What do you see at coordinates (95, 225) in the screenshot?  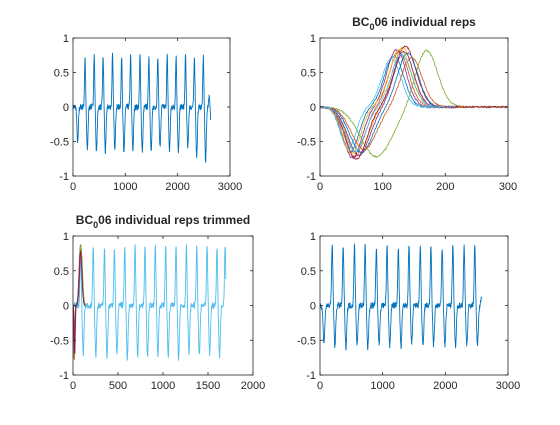 I see `title-part-2-1: 0` at bounding box center [95, 225].